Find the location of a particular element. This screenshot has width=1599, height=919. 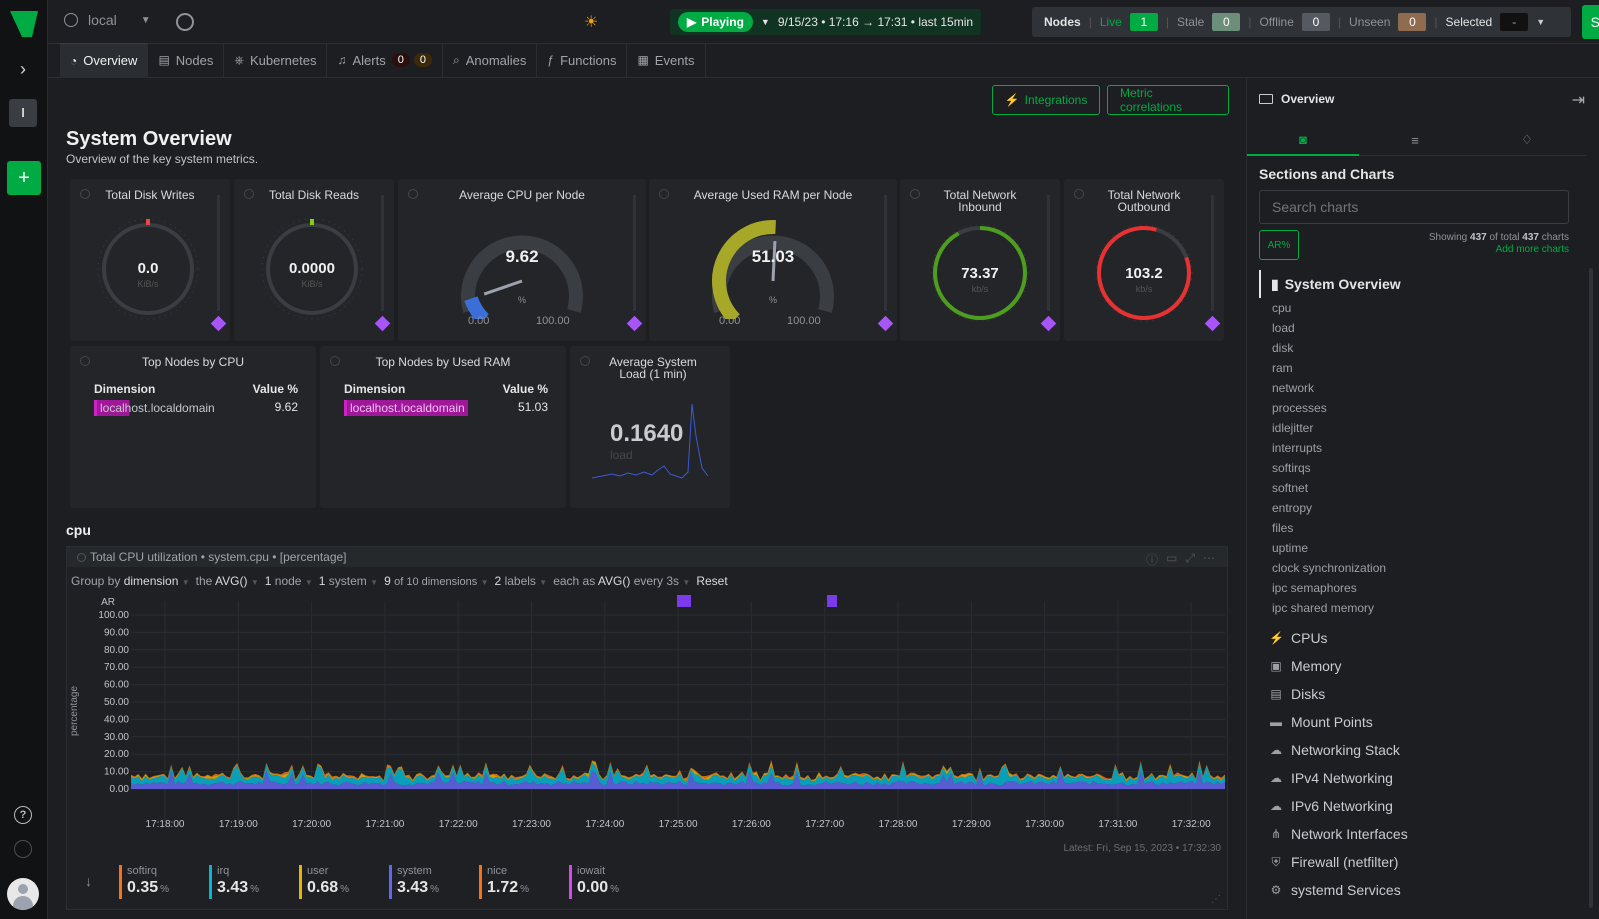

netdata-logo is located at coordinates (24, 24).